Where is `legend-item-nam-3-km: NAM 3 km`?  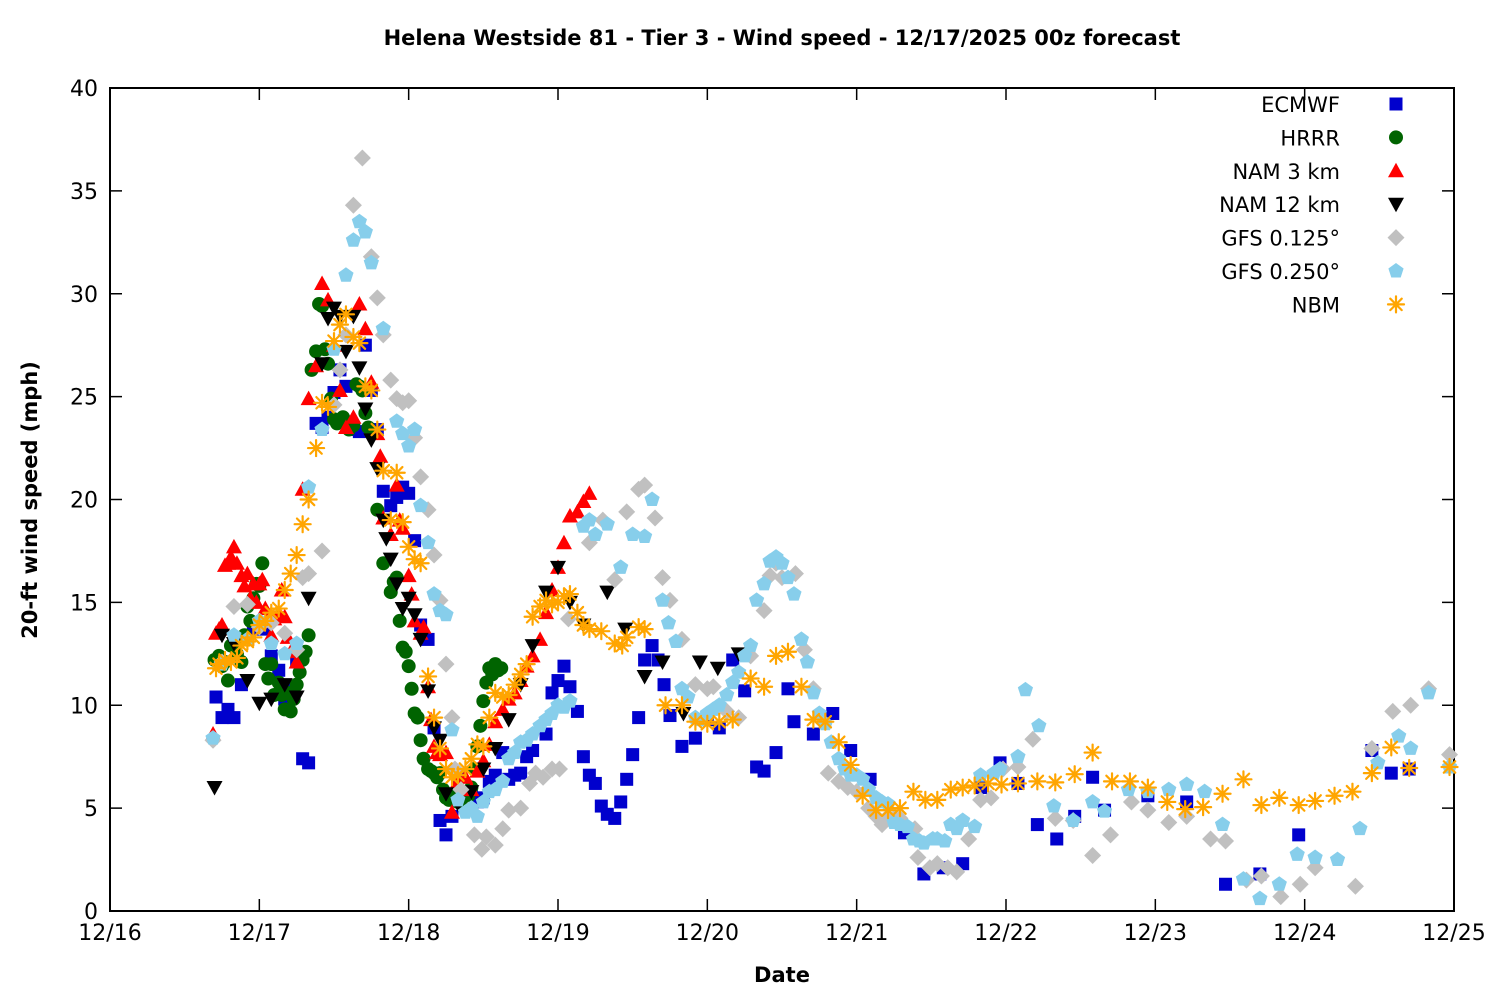 legend-item-nam-3-km: NAM 3 km is located at coordinates (1318, 172).